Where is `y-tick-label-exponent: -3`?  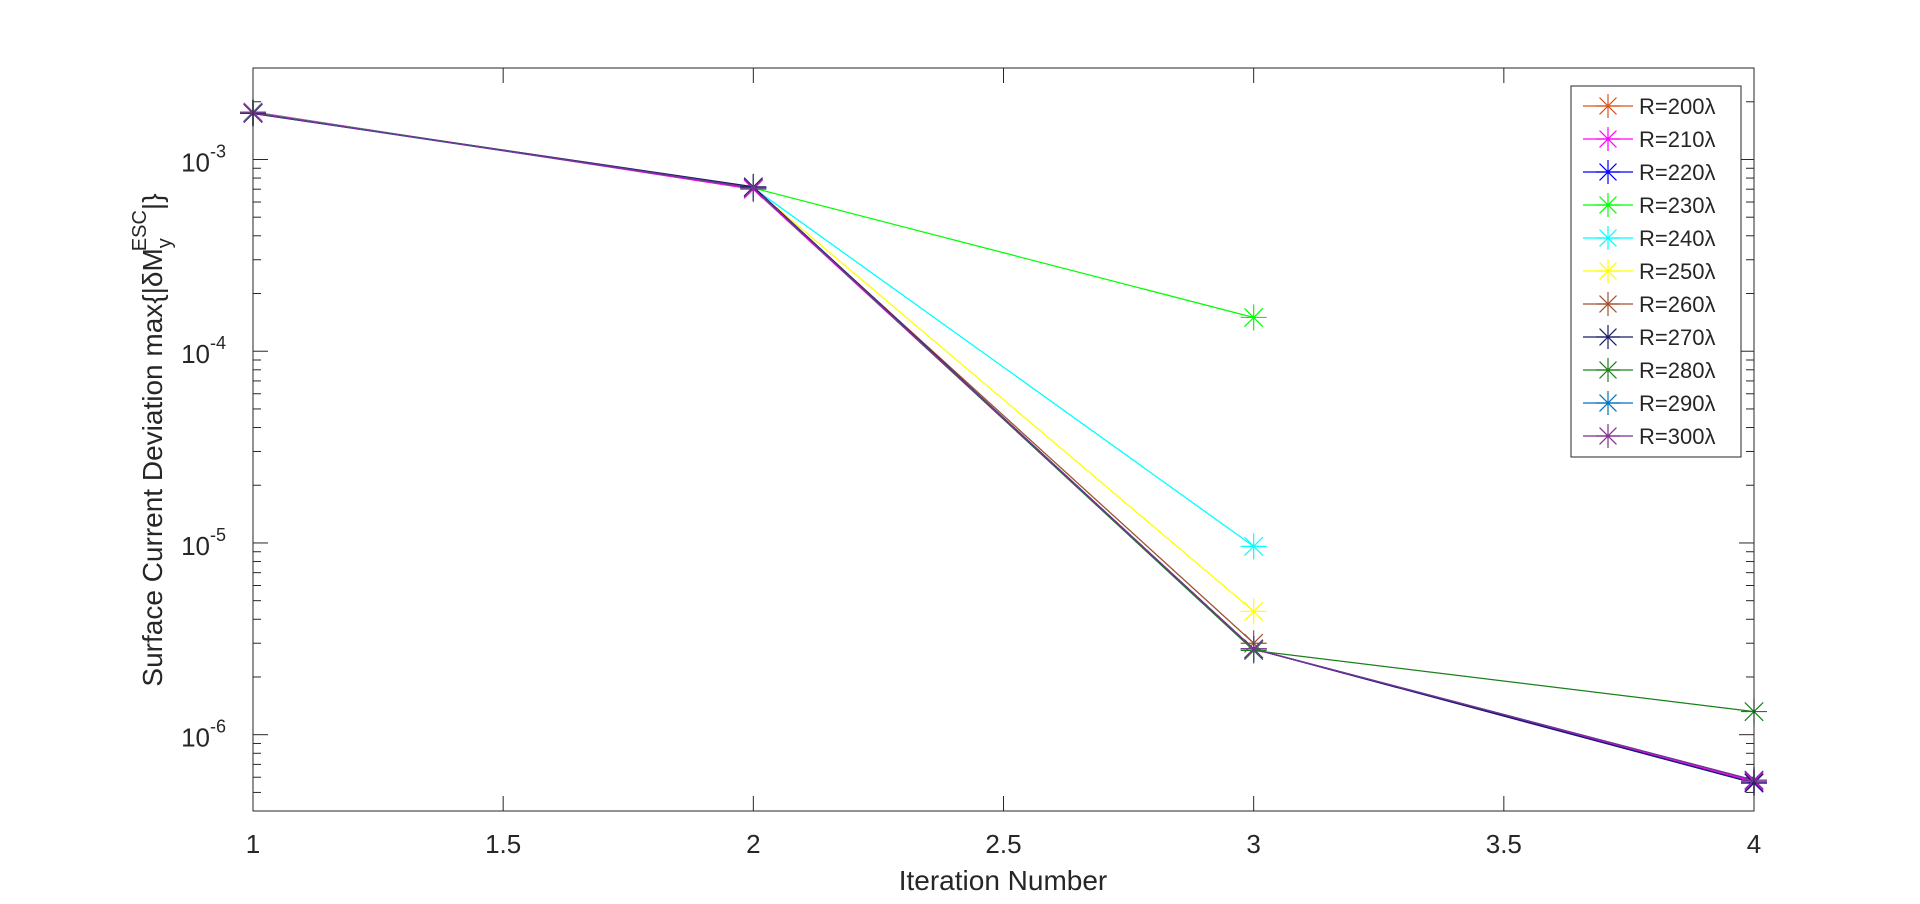 y-tick-label-exponent: -3 is located at coordinates (218, 151).